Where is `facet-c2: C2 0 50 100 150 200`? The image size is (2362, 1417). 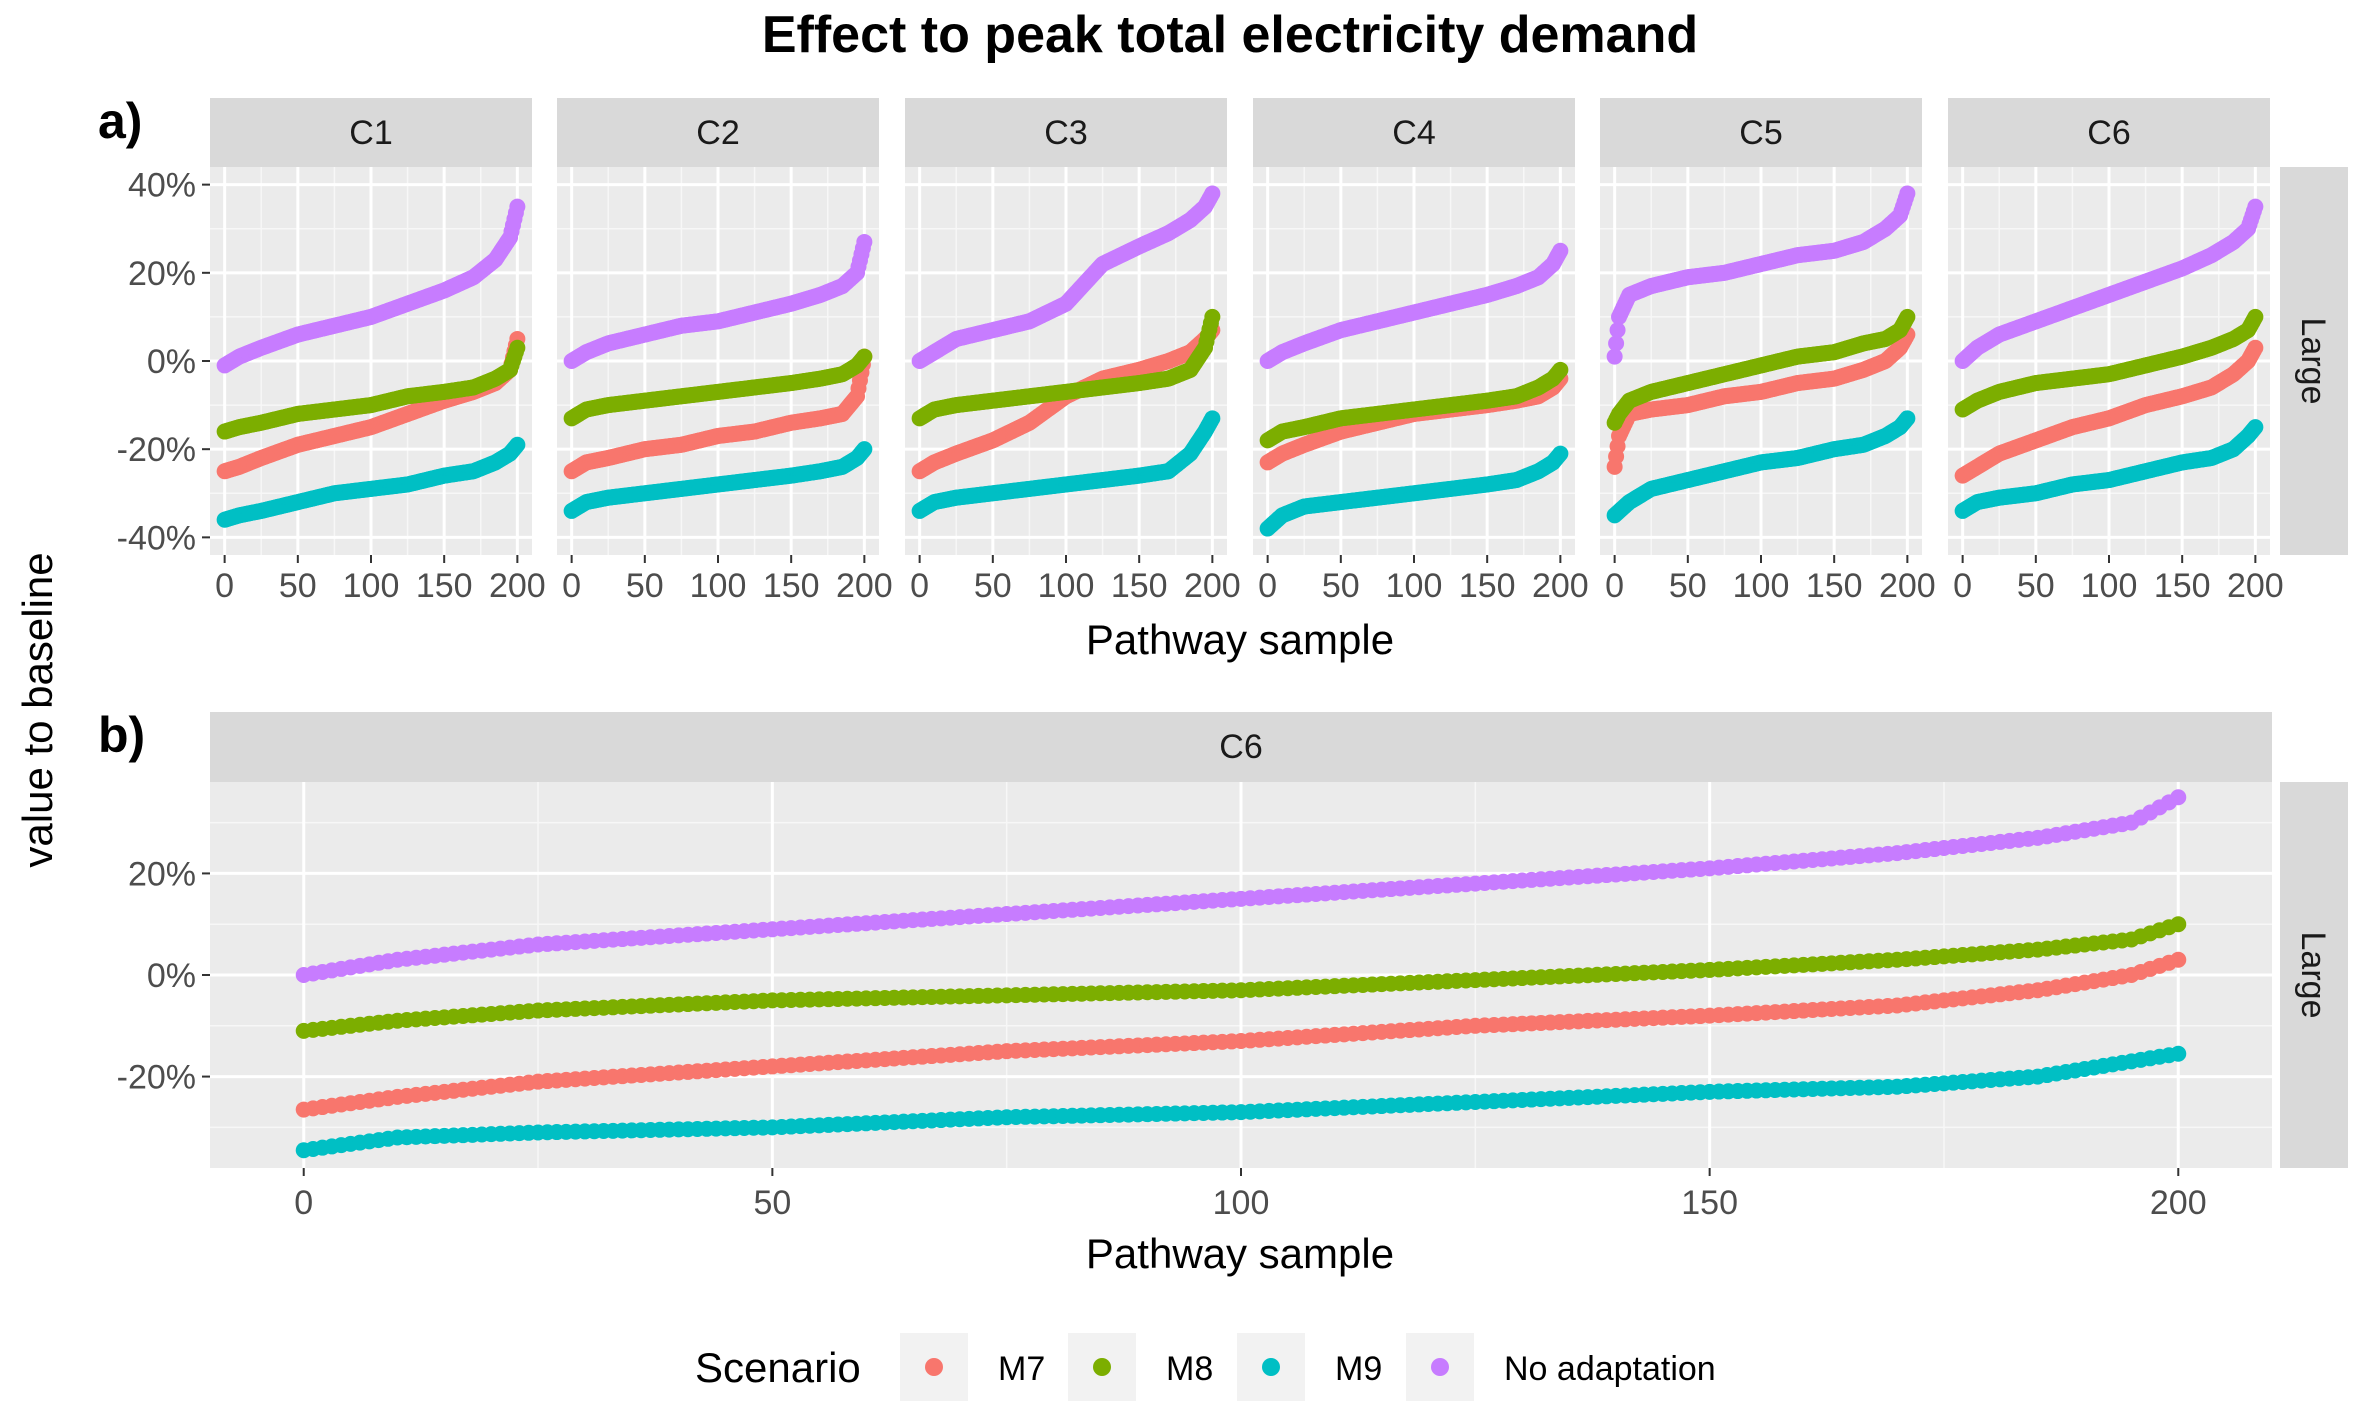 facet-c2: C2 0 50 100 150 200 is located at coordinates (725, 351).